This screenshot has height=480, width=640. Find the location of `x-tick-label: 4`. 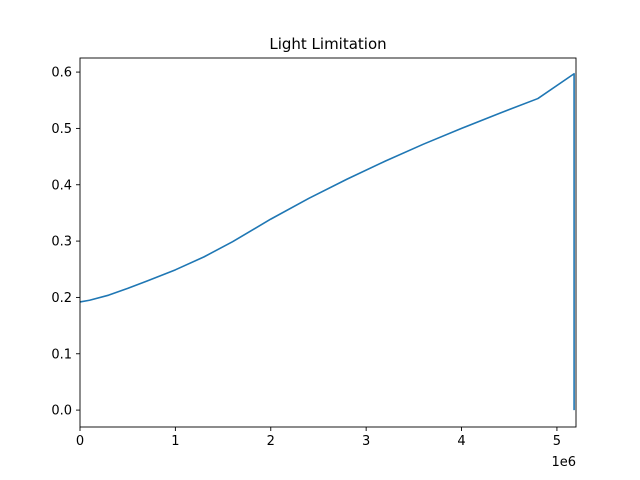

x-tick-label: 4 is located at coordinates (461, 441).